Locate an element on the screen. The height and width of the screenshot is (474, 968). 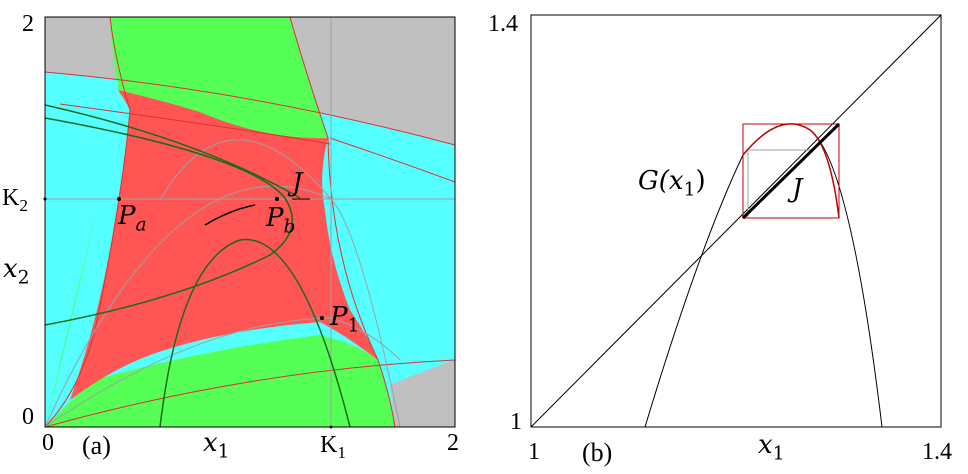
j-label-b: J is located at coordinates (797, 189).